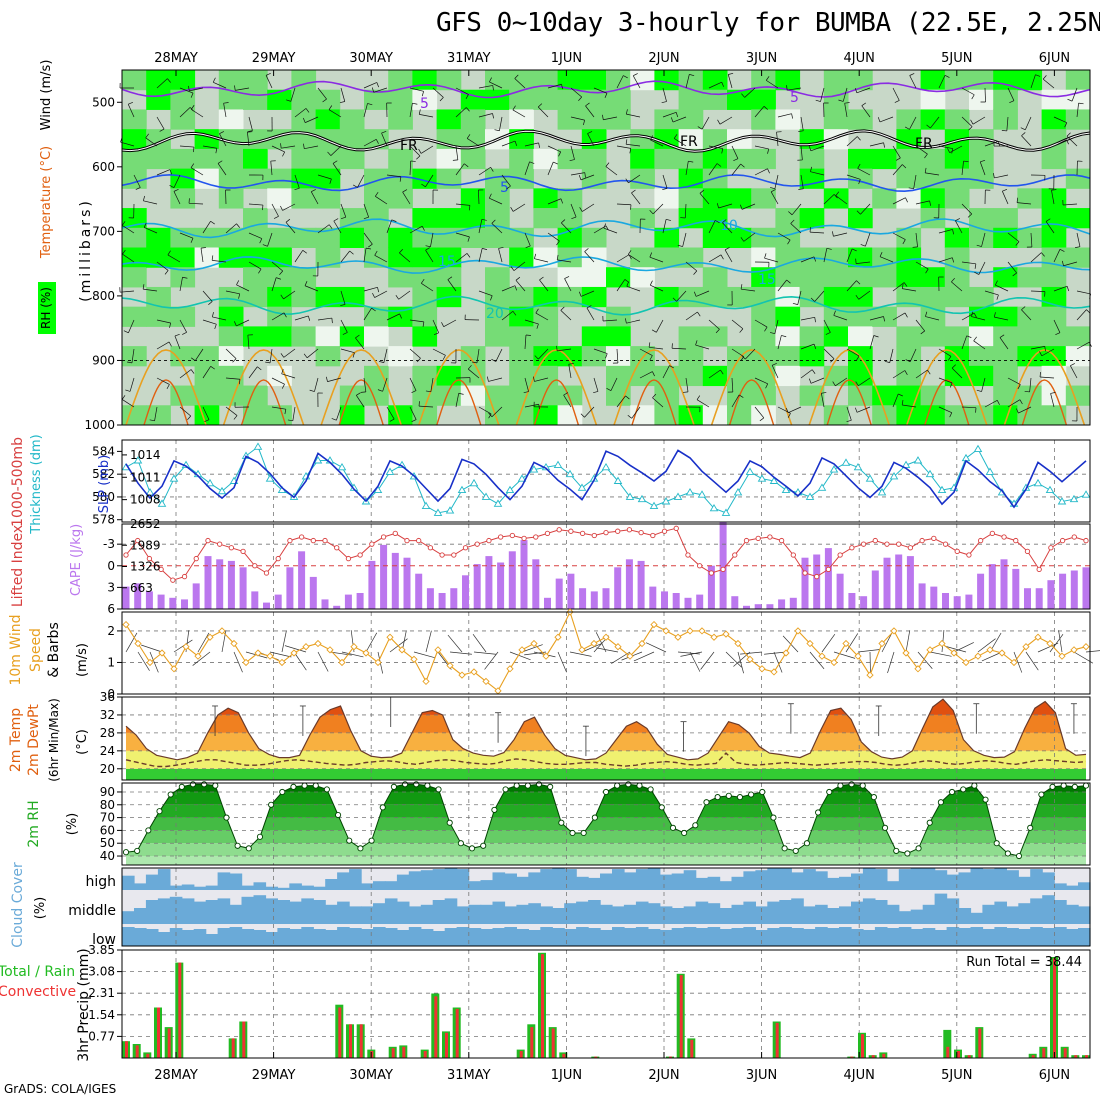 Image resolution: width=1100 pixels, height=1100 pixels. I want to click on y-tick-label: 0, so click(111, 694).